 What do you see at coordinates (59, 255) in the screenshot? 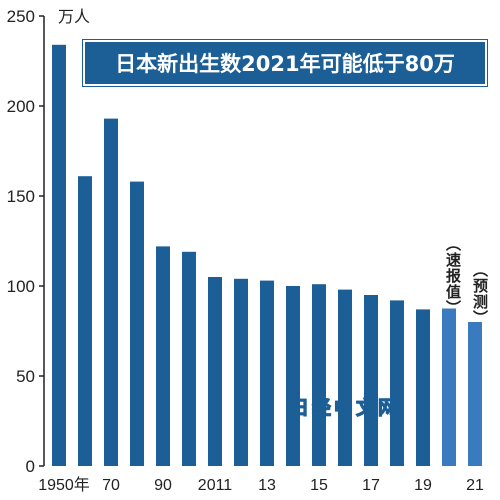
I see `bar-1950` at bounding box center [59, 255].